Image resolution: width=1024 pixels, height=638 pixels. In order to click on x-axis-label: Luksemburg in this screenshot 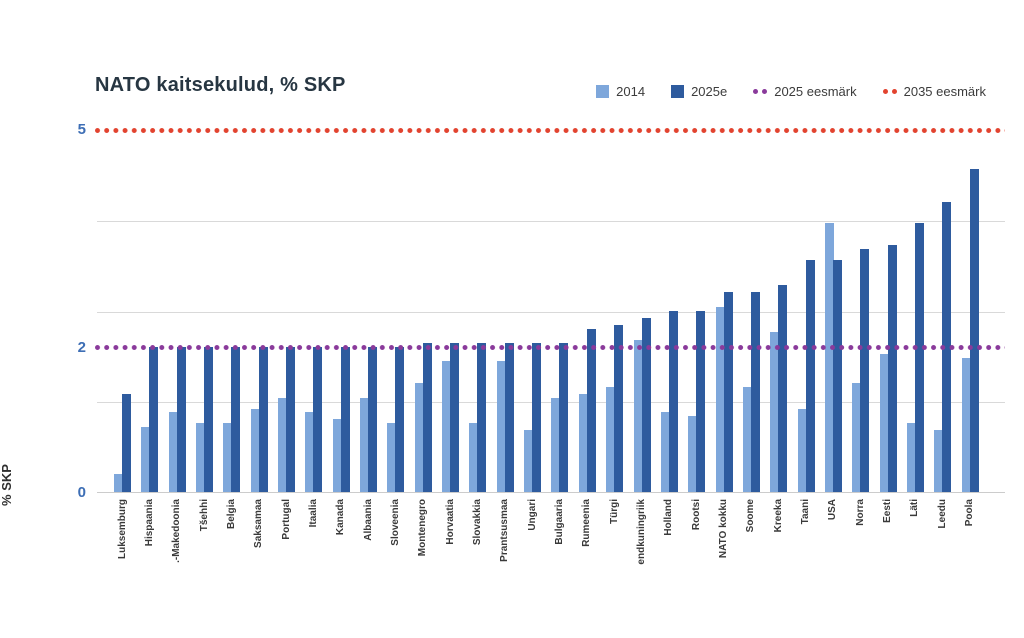, I will do `click(122, 529)`.